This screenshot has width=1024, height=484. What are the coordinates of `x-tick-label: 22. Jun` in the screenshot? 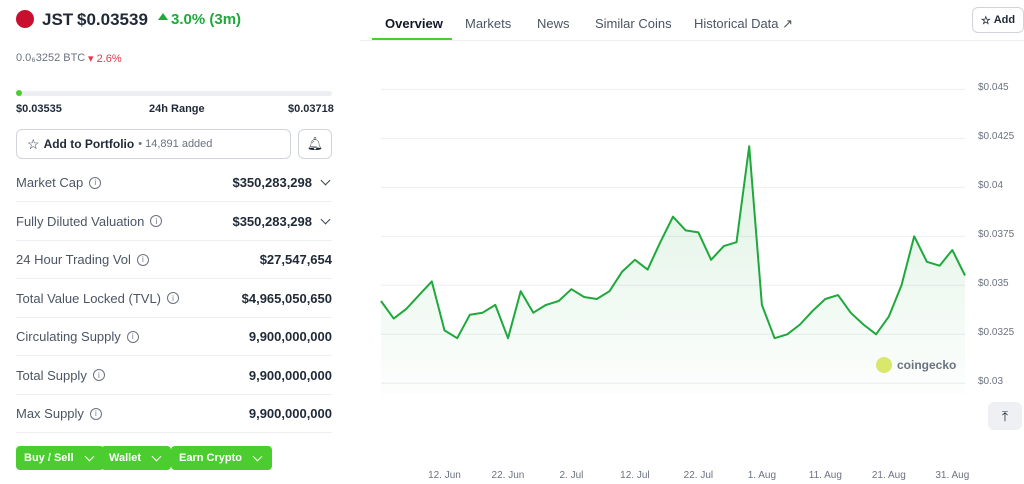 It's located at (508, 475).